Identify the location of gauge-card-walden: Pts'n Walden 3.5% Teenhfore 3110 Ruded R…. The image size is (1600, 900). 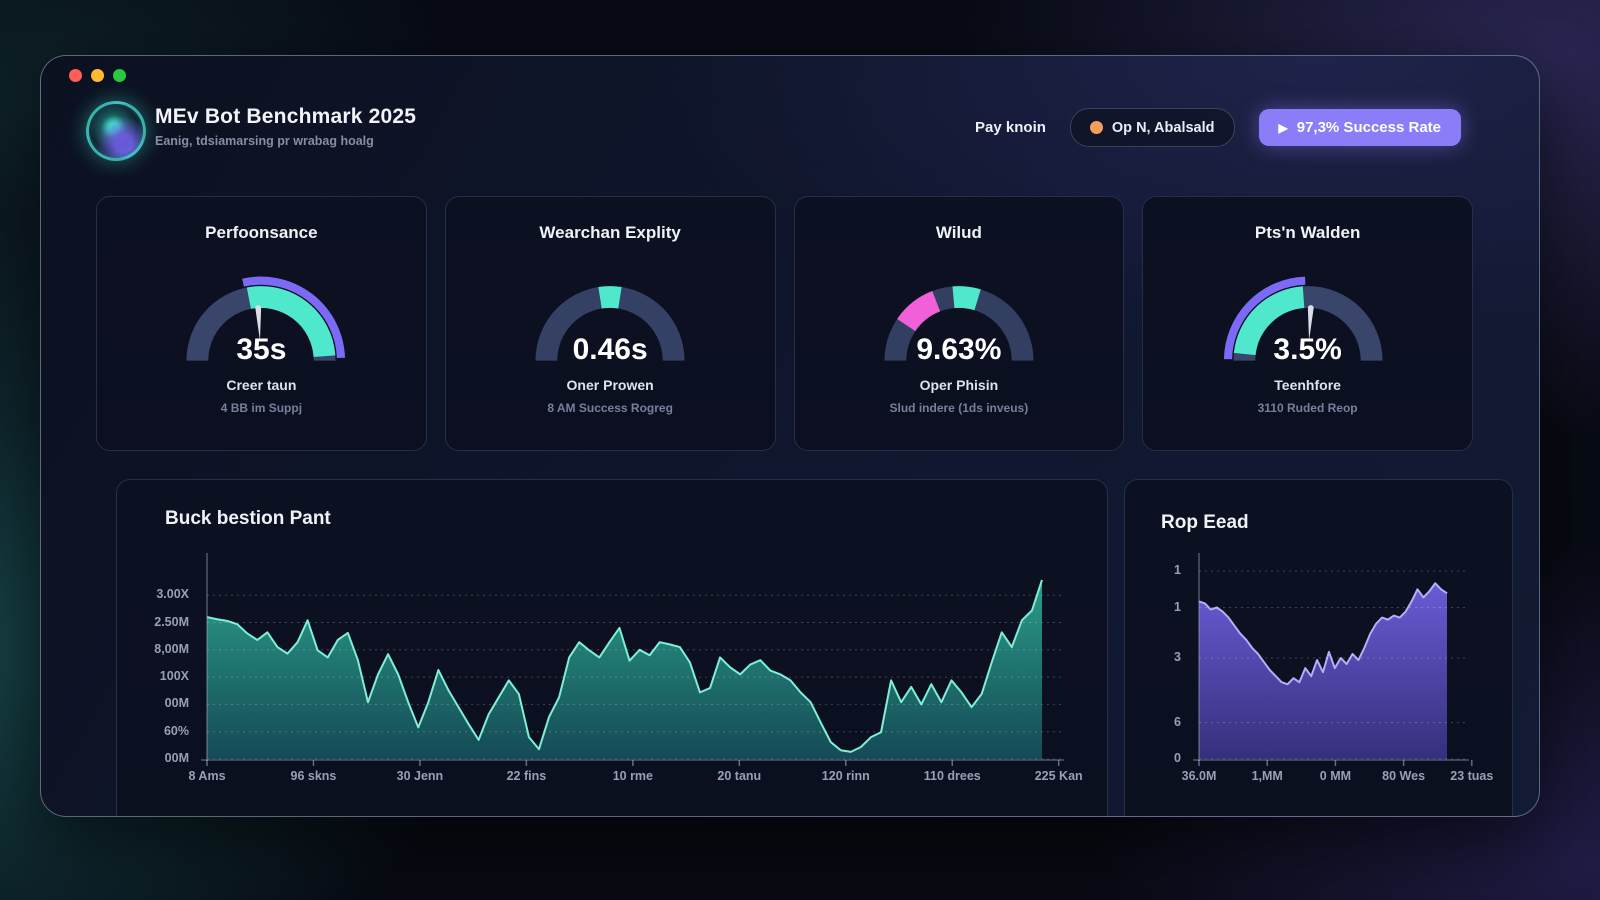
(1307, 323).